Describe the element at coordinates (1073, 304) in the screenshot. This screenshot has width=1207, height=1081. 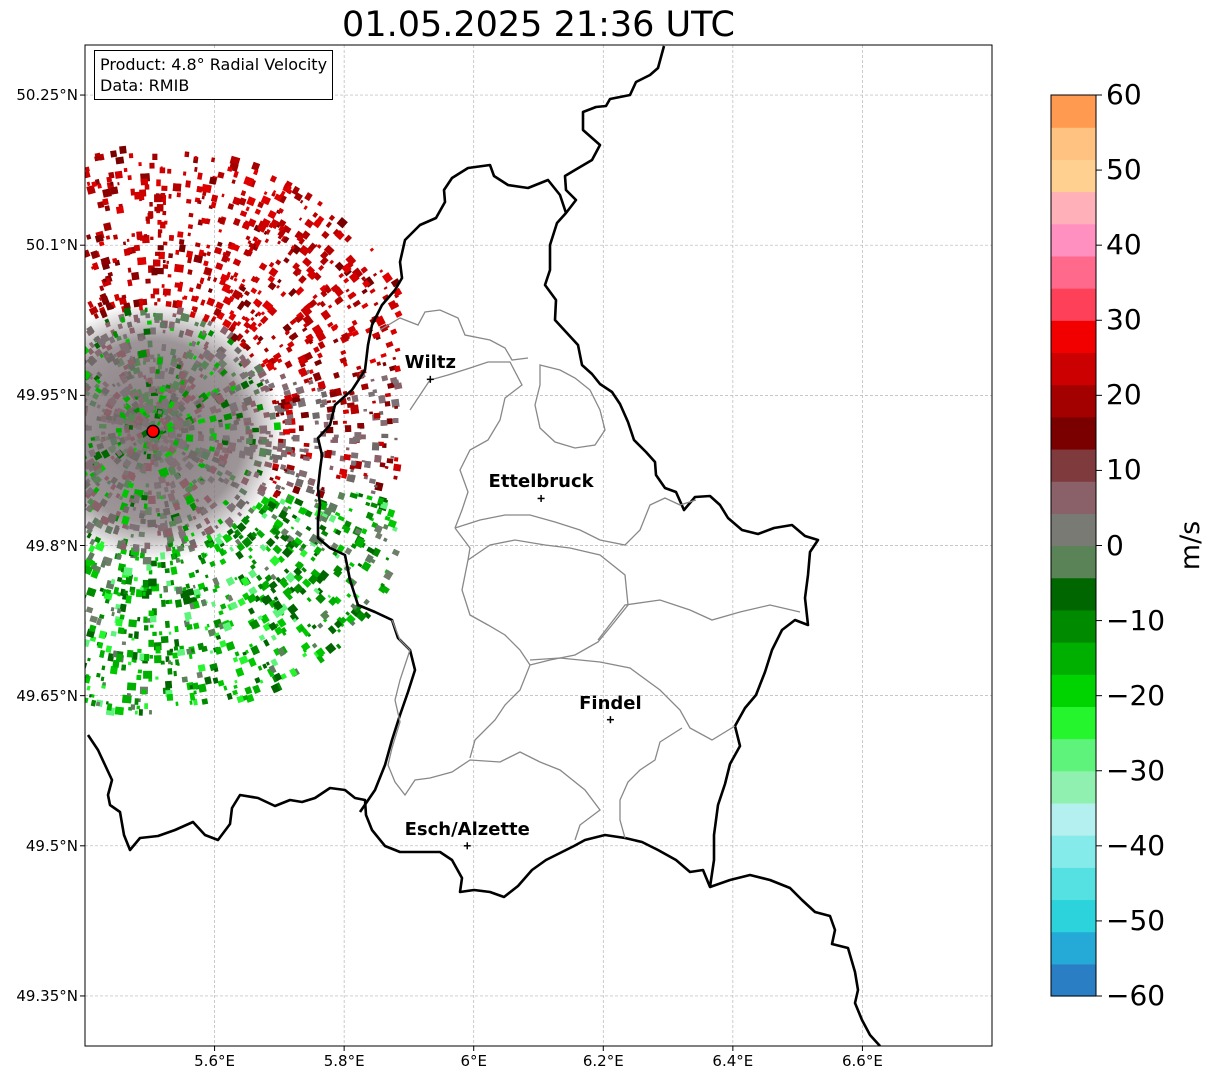
I see `colorbar-segment` at that location.